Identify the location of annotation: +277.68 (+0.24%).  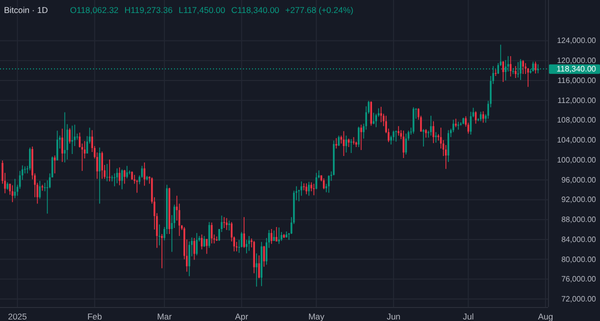
(319, 10).